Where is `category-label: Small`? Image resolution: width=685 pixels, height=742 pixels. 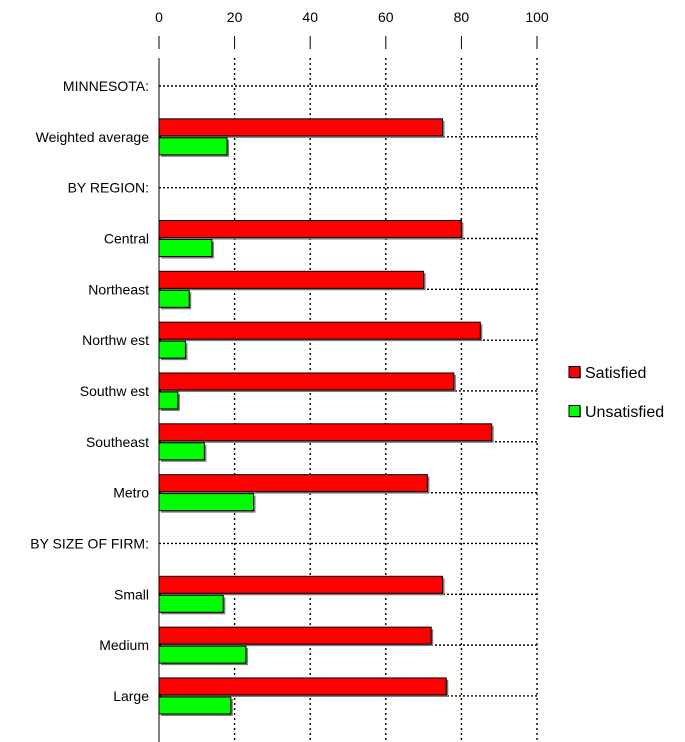
category-label: Small is located at coordinates (131, 594).